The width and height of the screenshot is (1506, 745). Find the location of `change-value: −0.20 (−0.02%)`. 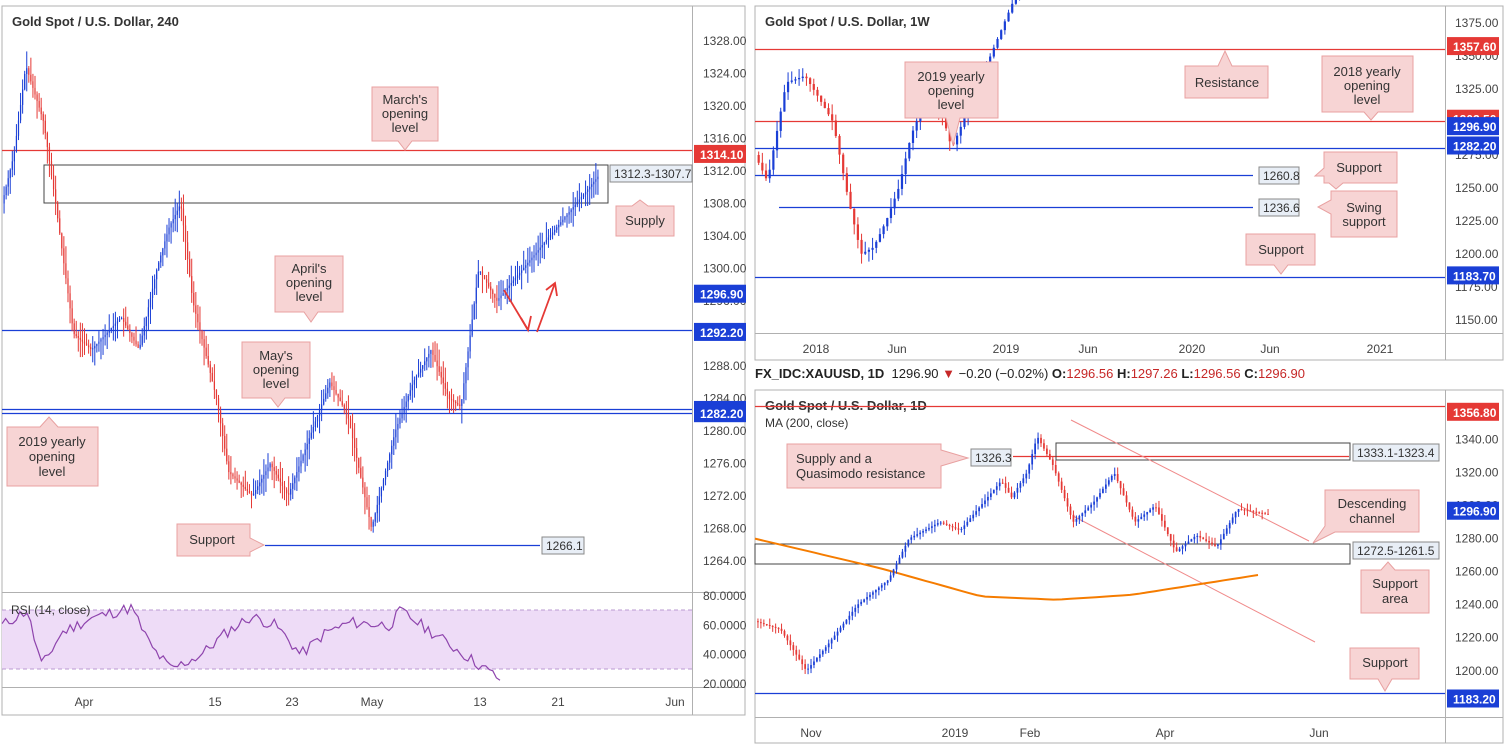

change-value: −0.20 (−0.02%) is located at coordinates (1003, 373).